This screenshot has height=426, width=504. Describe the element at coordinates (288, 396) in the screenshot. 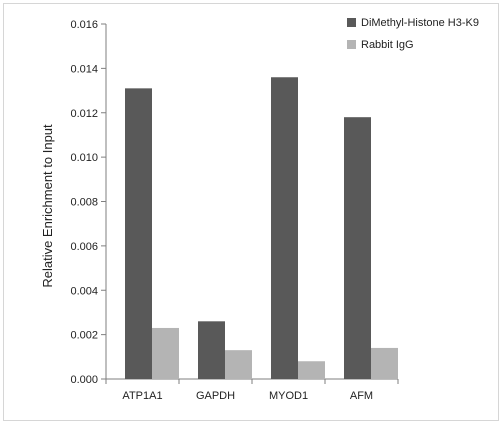

I see `x-tick-label: MYOD1` at that location.